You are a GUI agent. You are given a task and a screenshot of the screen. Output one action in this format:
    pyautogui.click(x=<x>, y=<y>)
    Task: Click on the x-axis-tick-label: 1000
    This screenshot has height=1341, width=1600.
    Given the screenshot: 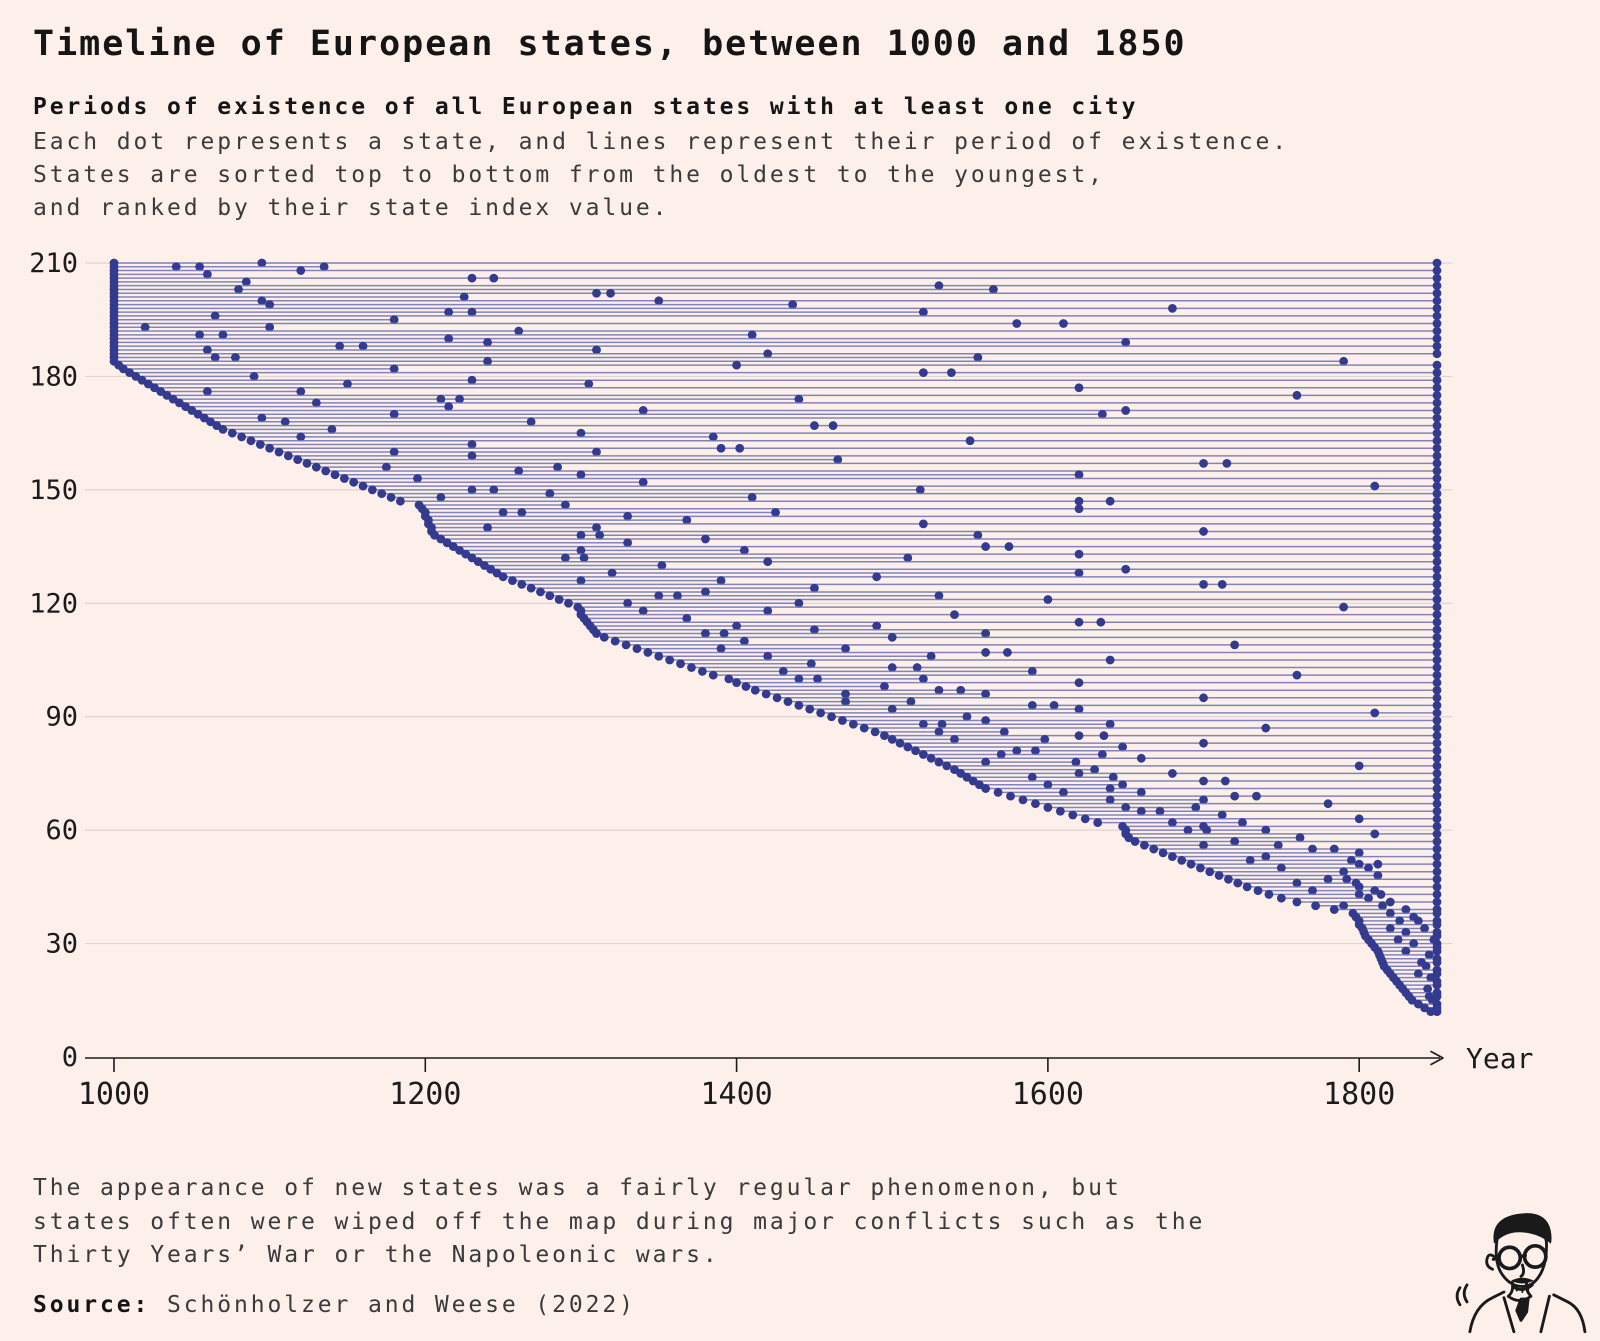 What is the action you would take?
    pyautogui.click(x=114, y=1094)
    